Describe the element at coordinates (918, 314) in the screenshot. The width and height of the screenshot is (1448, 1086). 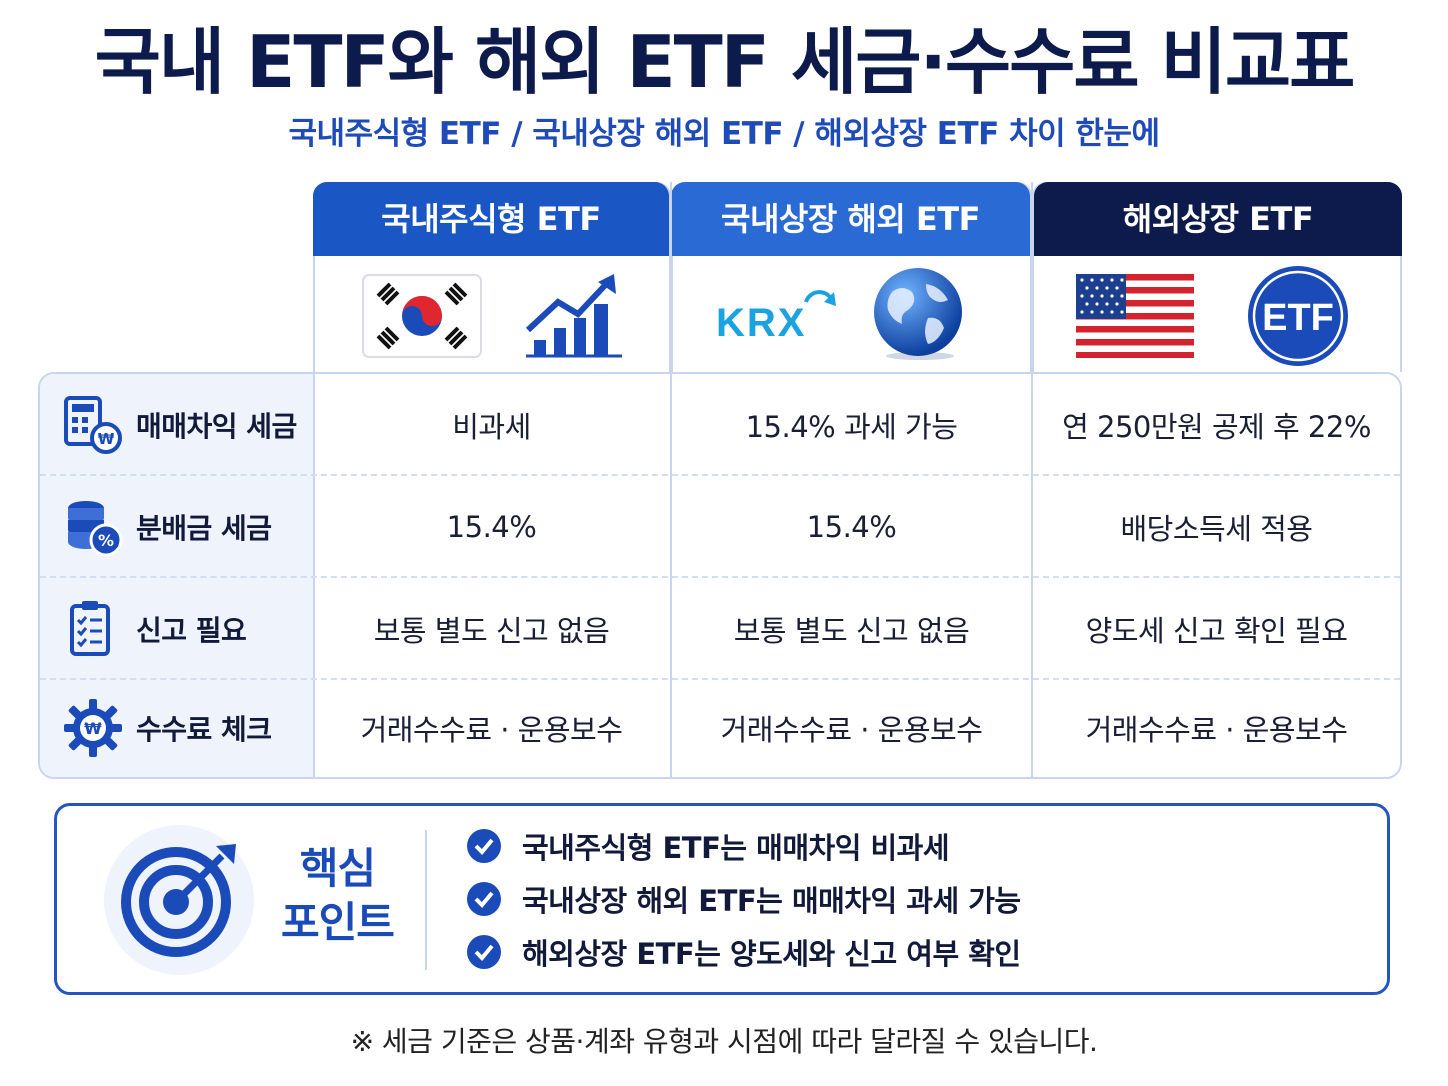
I see `globe-icon` at that location.